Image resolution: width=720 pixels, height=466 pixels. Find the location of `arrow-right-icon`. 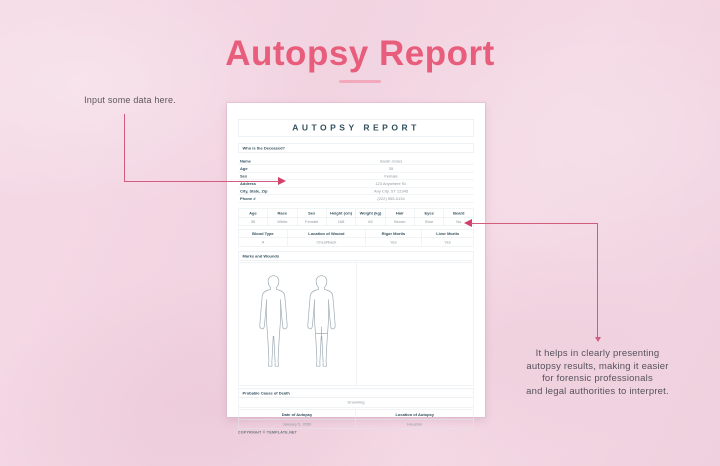

arrow-right-icon is located at coordinates (282, 181).